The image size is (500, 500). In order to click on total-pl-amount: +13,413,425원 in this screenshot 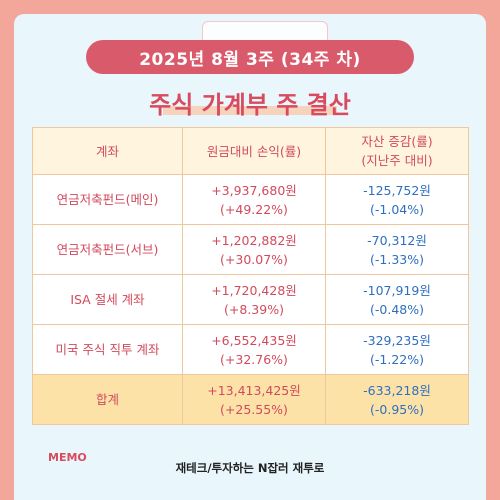, I will do `click(254, 390)`.